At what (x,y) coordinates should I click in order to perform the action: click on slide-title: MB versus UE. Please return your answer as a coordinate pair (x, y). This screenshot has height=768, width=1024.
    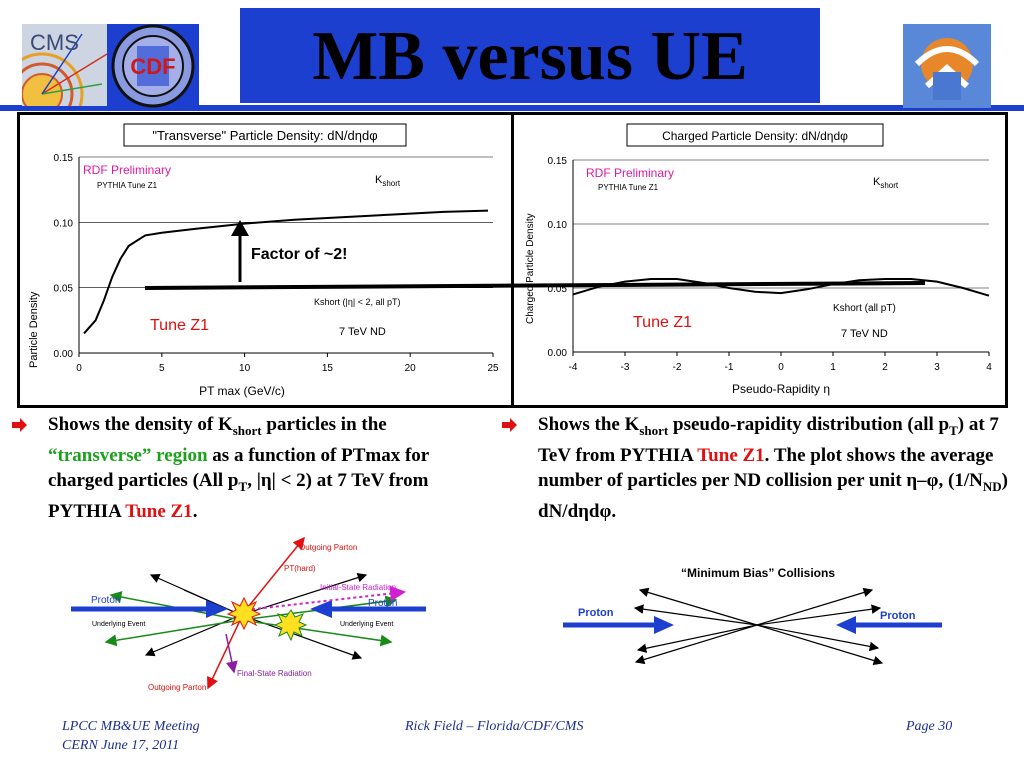
    Looking at the image, I should click on (530, 56).